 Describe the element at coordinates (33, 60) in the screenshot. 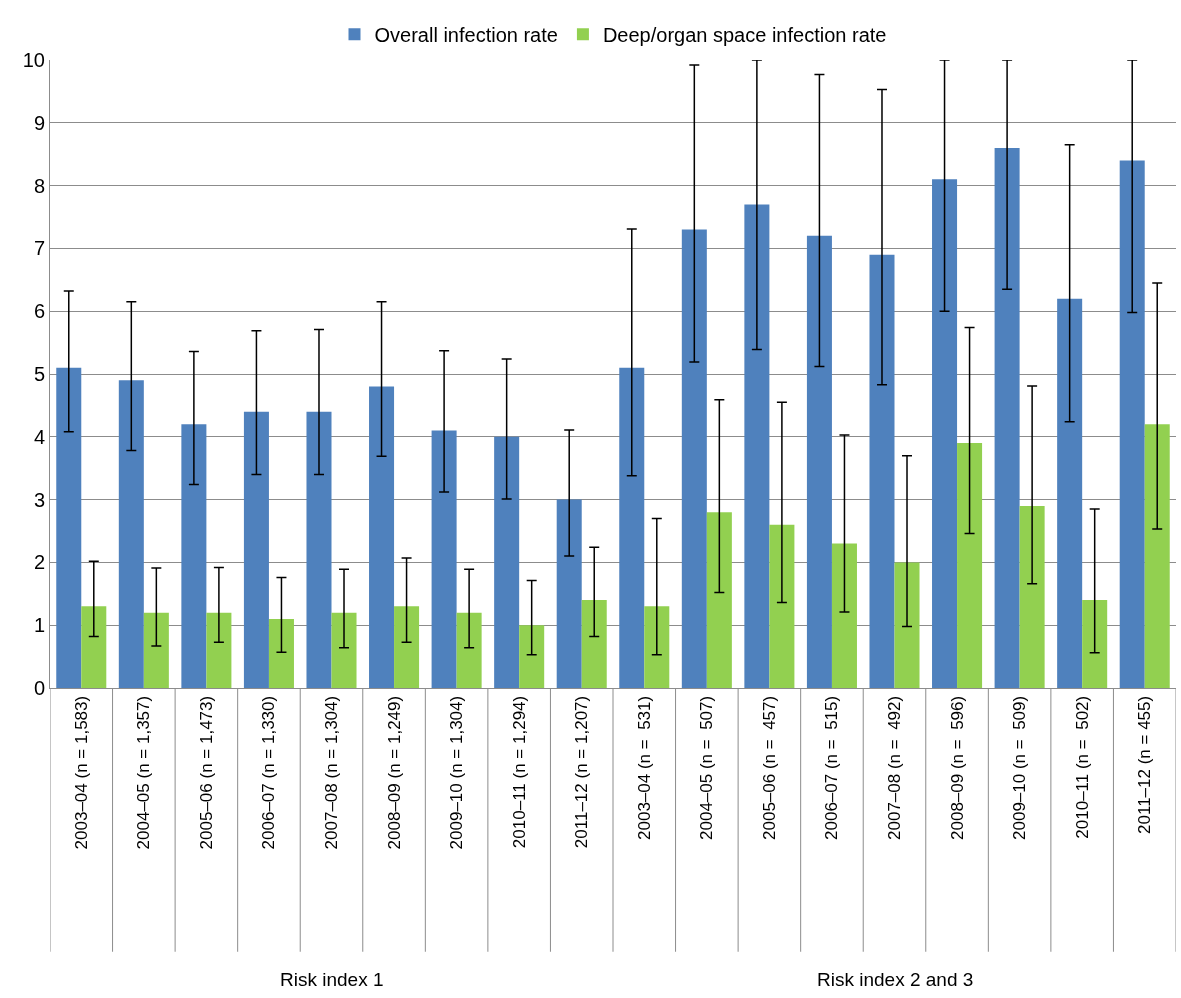

I see `y-tick-label: 10` at that location.